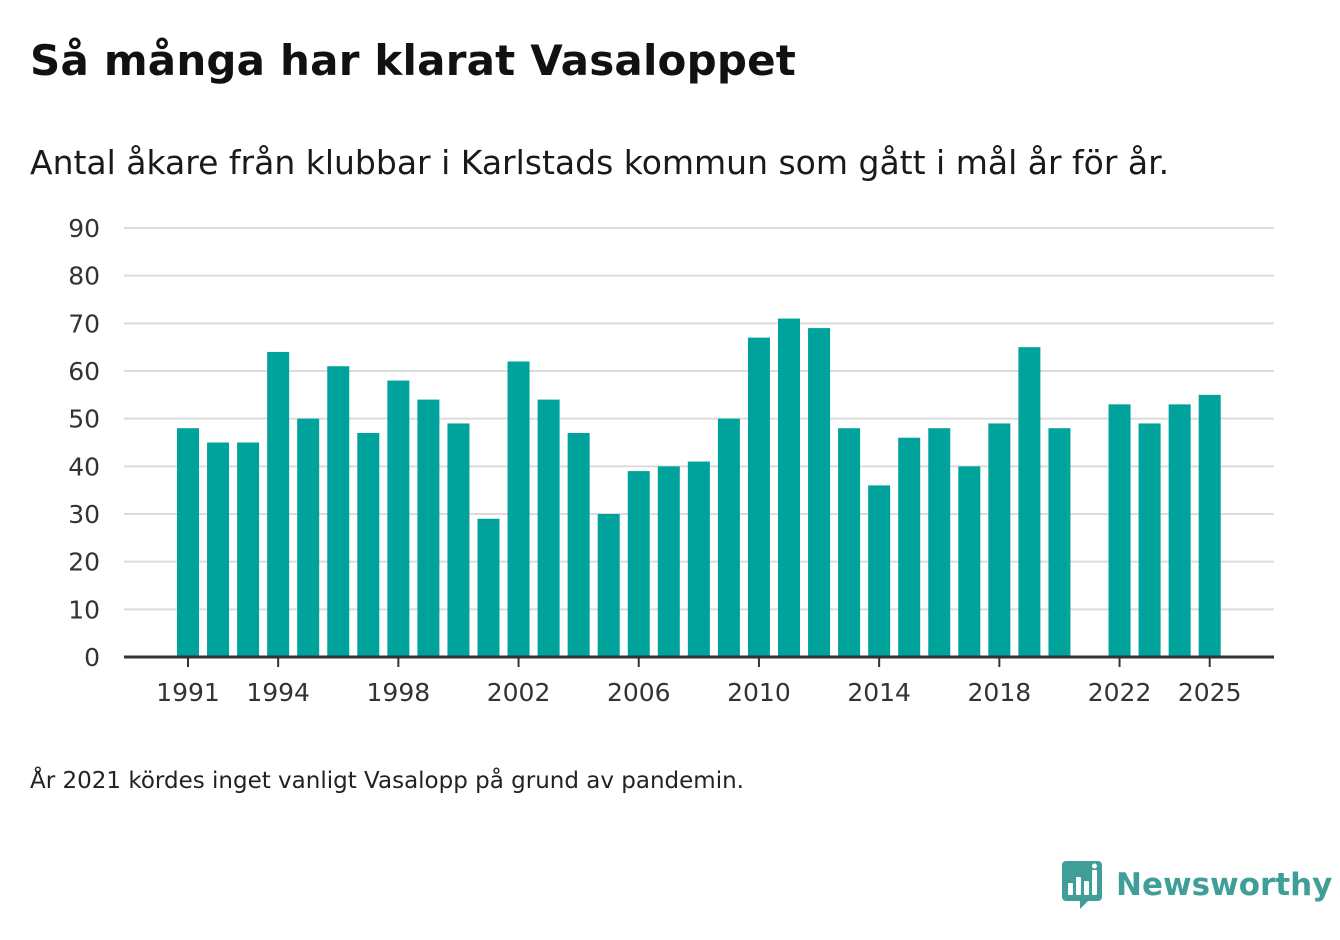 Image resolution: width=1340 pixels, height=940 pixels. Describe the element at coordinates (1224, 885) in the screenshot. I see `brand-name: Newsworthy` at that location.